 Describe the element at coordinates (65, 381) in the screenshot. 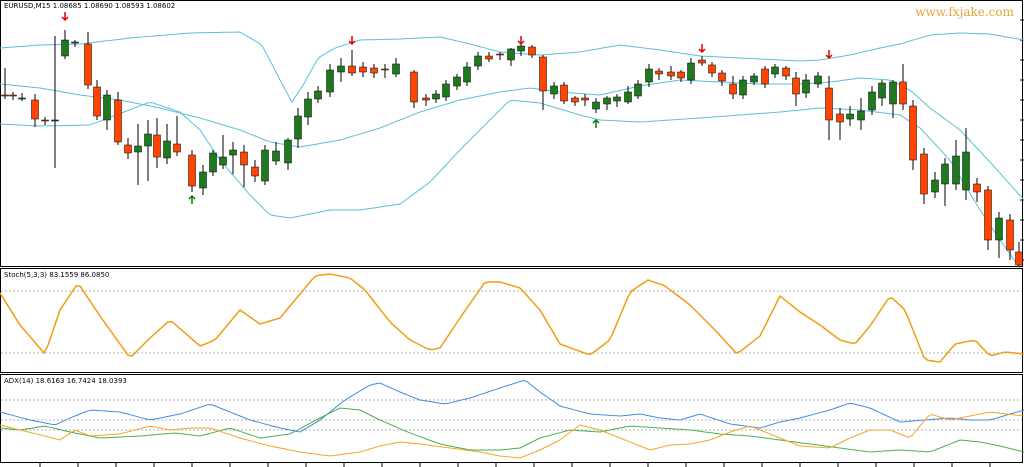

I see `adx-header: ADX(14) 18.6163 16.7424 18.0393` at that location.